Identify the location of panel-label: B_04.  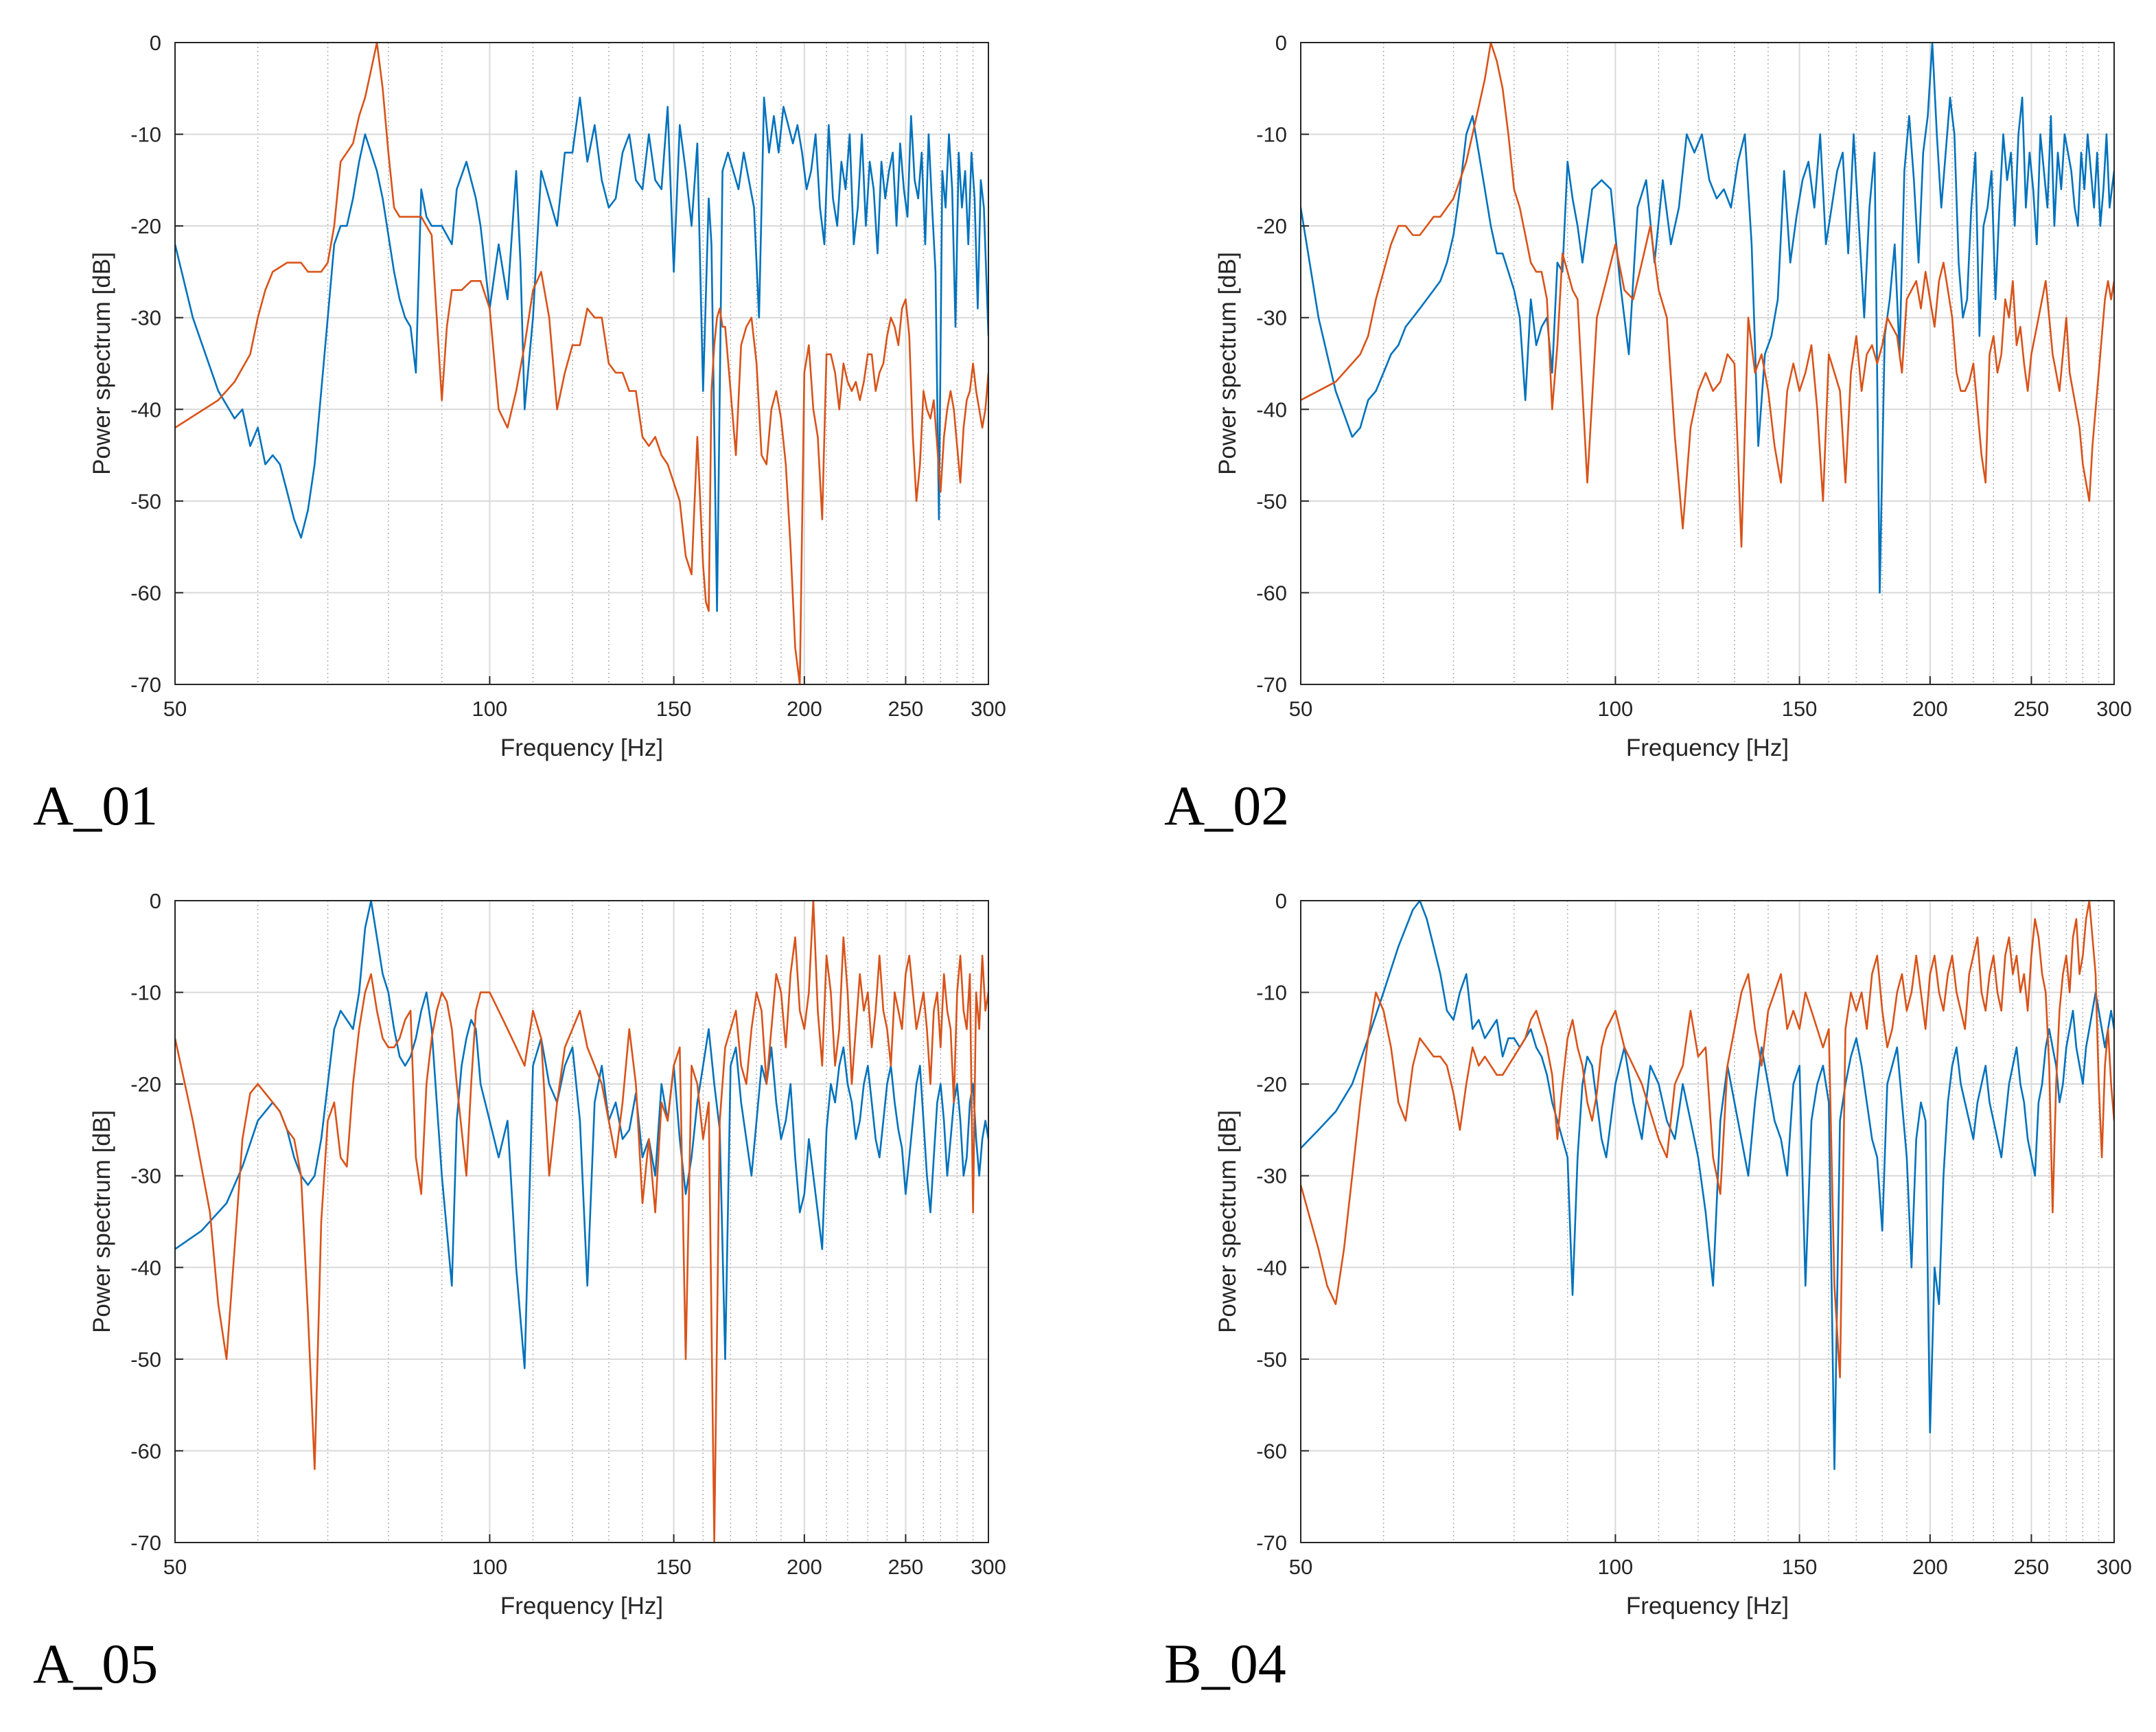
(1225, 1663).